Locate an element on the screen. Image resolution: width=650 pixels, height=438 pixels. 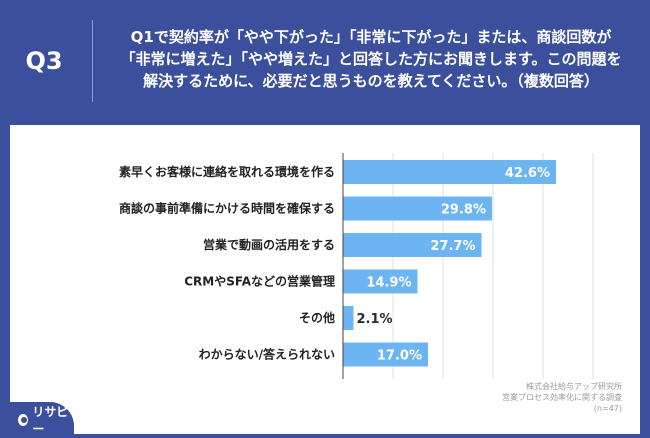
value-label: 2.1% is located at coordinates (375, 319).